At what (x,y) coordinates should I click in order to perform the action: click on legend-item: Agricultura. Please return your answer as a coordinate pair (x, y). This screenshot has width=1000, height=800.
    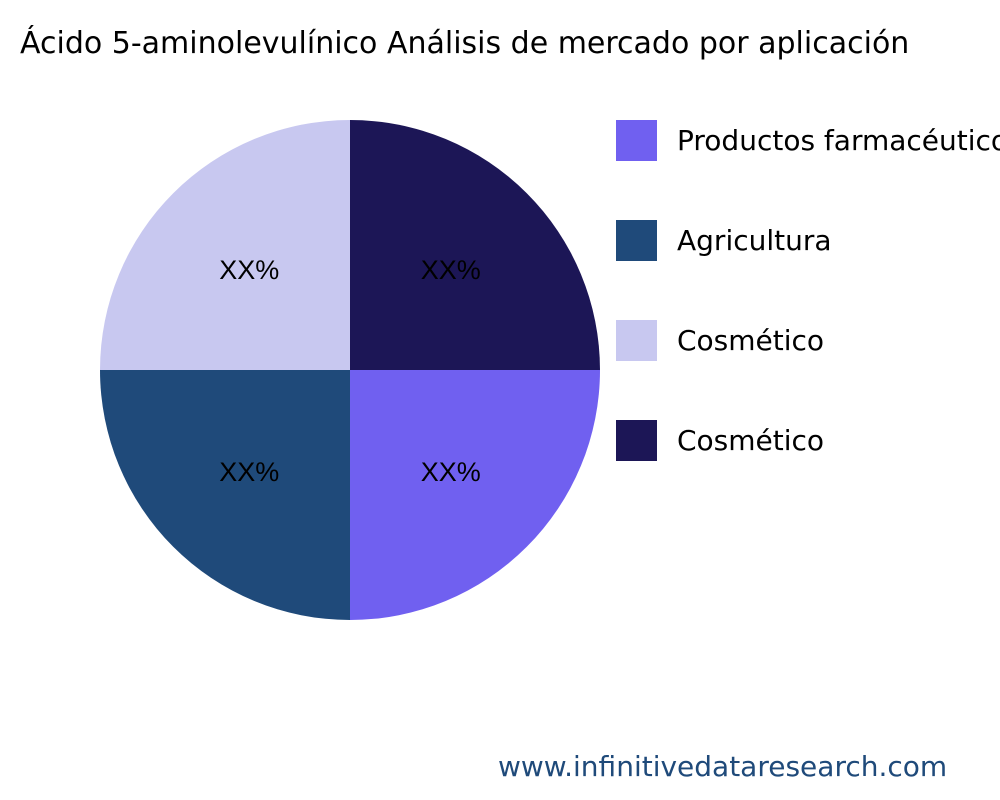
    Looking at the image, I should click on (724, 240).